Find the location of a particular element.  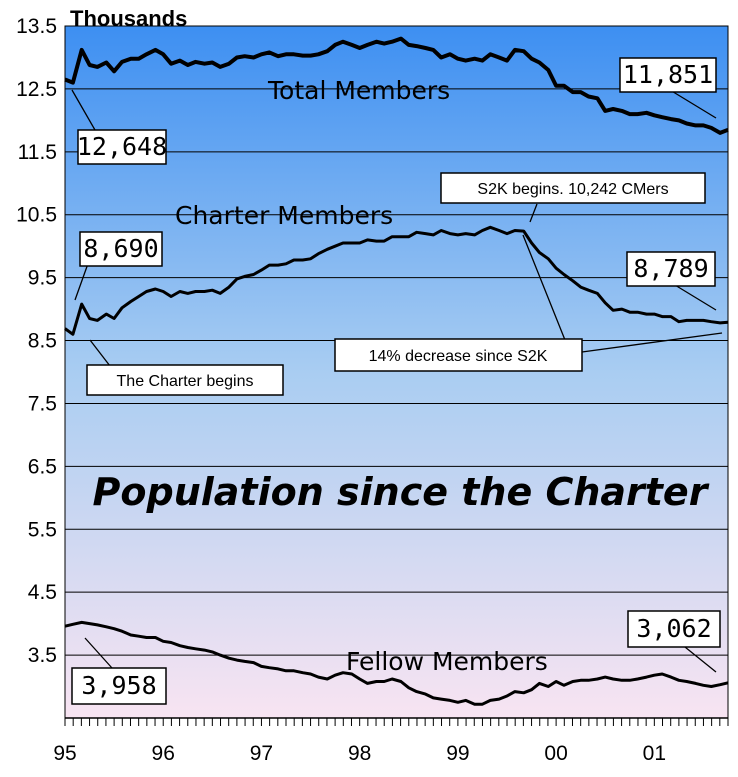

callout-decrease: 14% decrease since S2K is located at coordinates (458, 356).